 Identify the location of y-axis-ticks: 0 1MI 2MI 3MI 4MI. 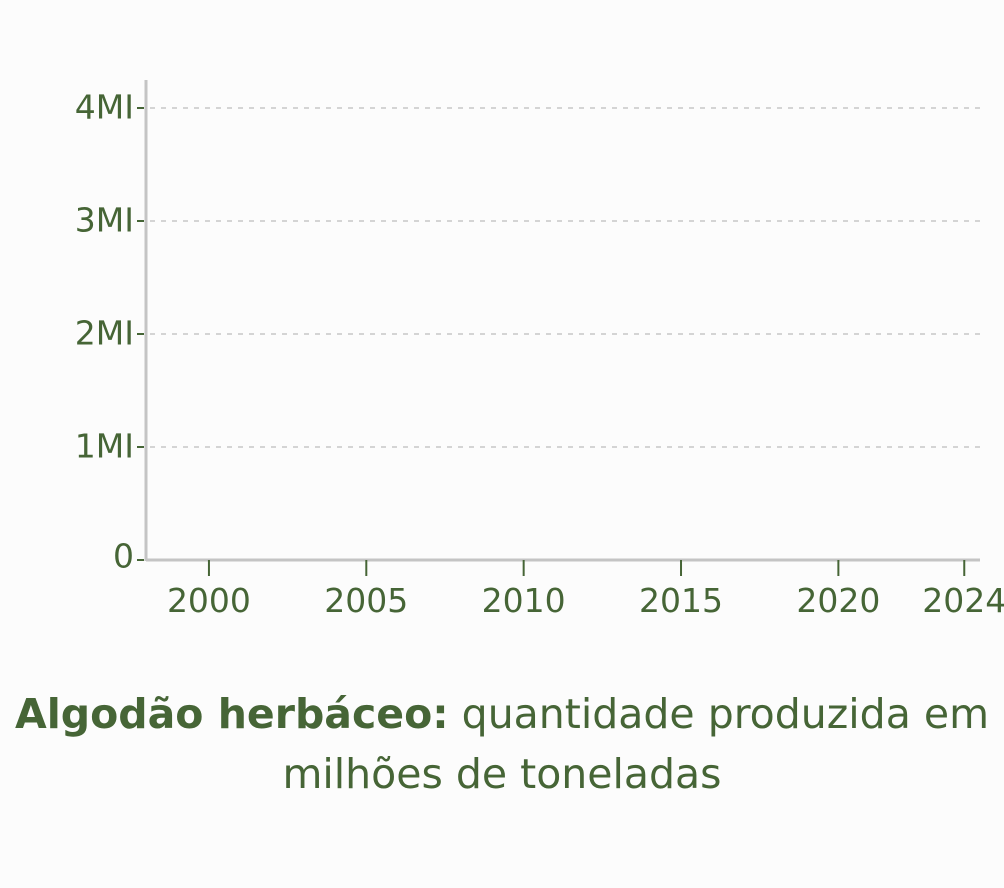
(109, 332).